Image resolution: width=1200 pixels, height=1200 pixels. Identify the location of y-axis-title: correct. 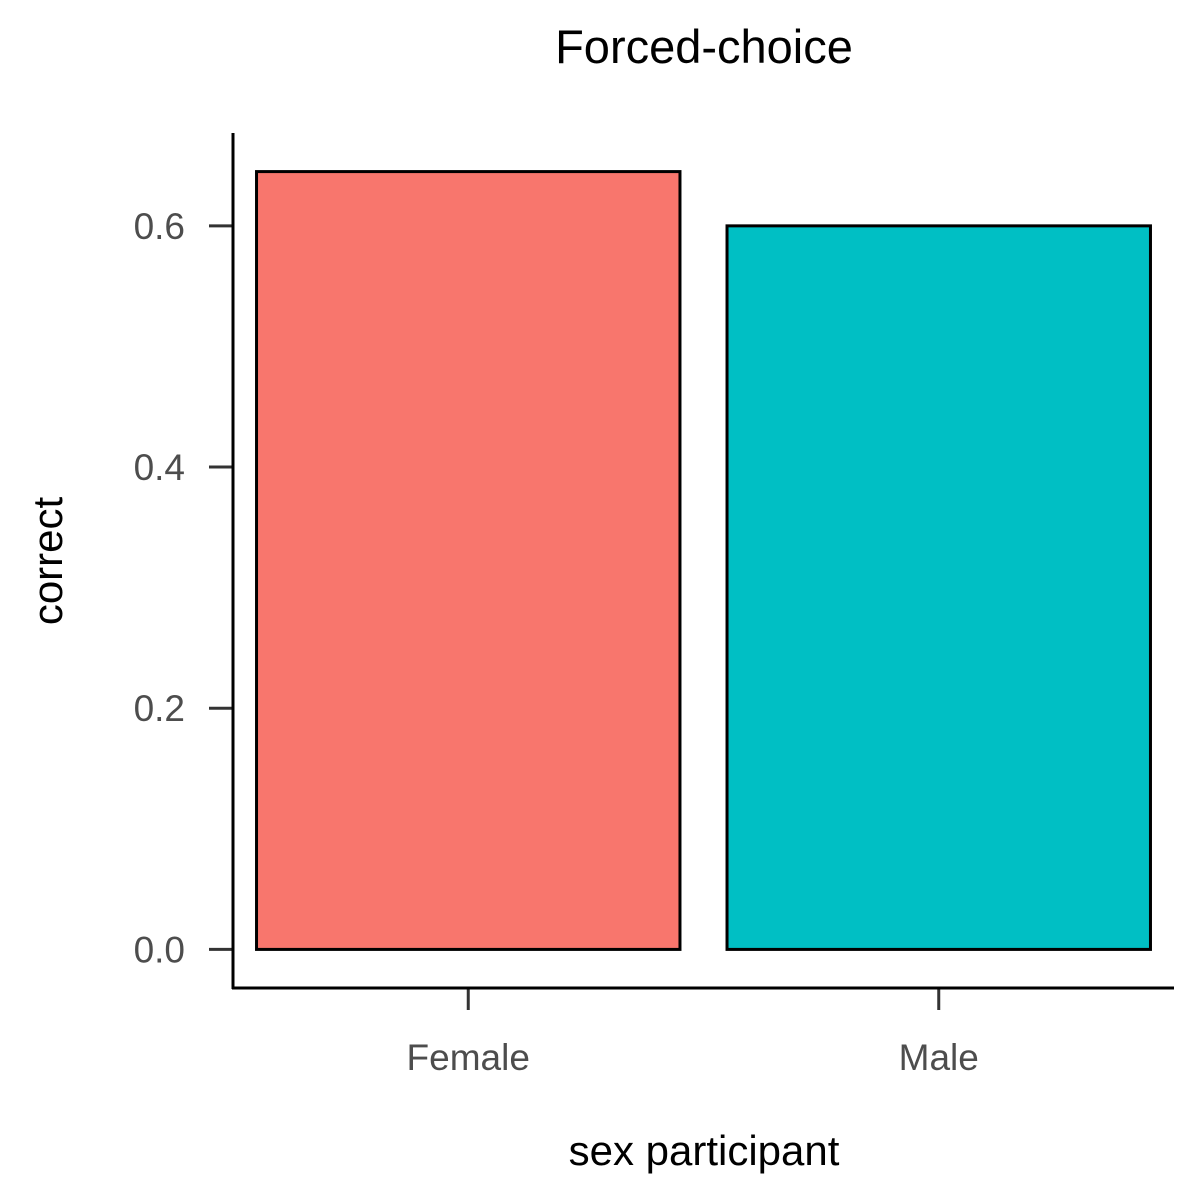
(47, 560).